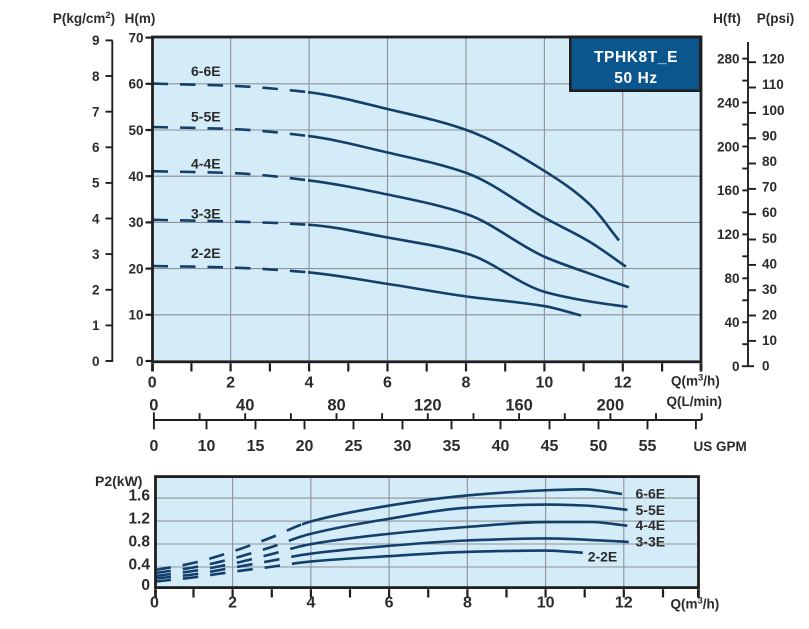 This screenshot has width=809, height=629. Describe the element at coordinates (96, 254) in the screenshot. I see `svg-text: 3` at that location.